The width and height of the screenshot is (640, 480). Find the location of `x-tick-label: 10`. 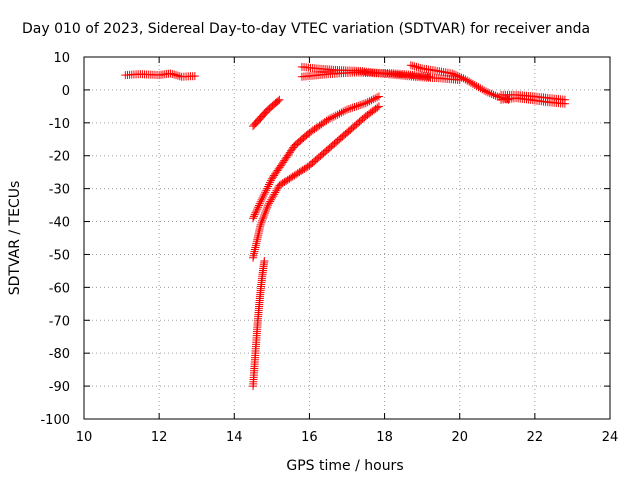

x-tick-label: 10 is located at coordinates (84, 437).